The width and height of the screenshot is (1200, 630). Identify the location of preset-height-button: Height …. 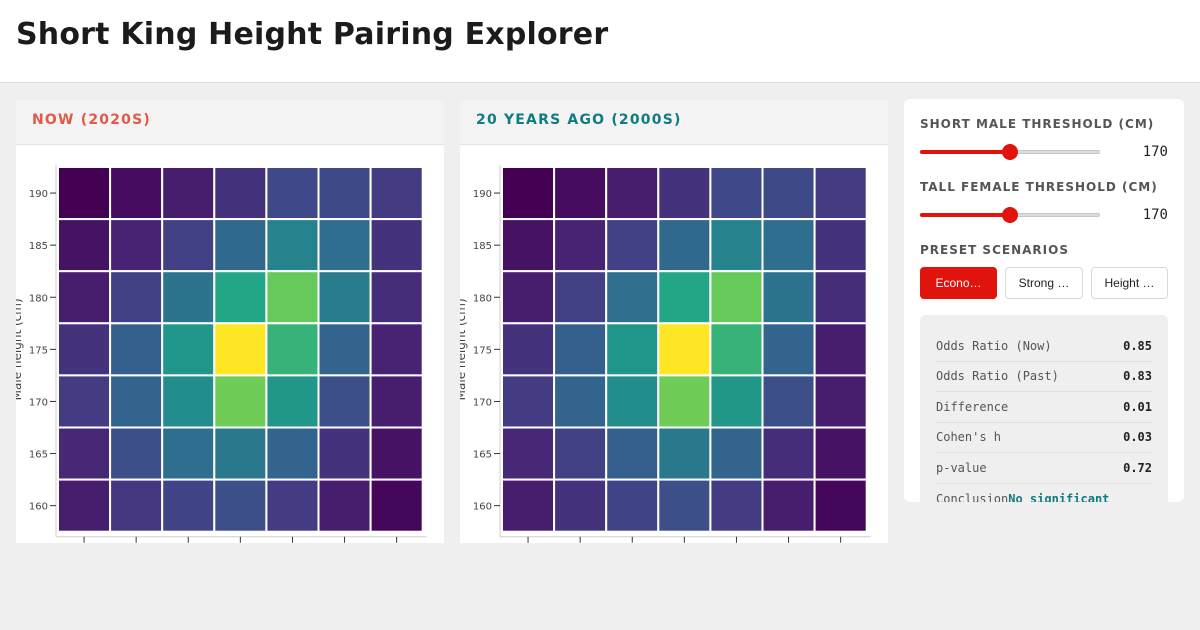
(1129, 283).